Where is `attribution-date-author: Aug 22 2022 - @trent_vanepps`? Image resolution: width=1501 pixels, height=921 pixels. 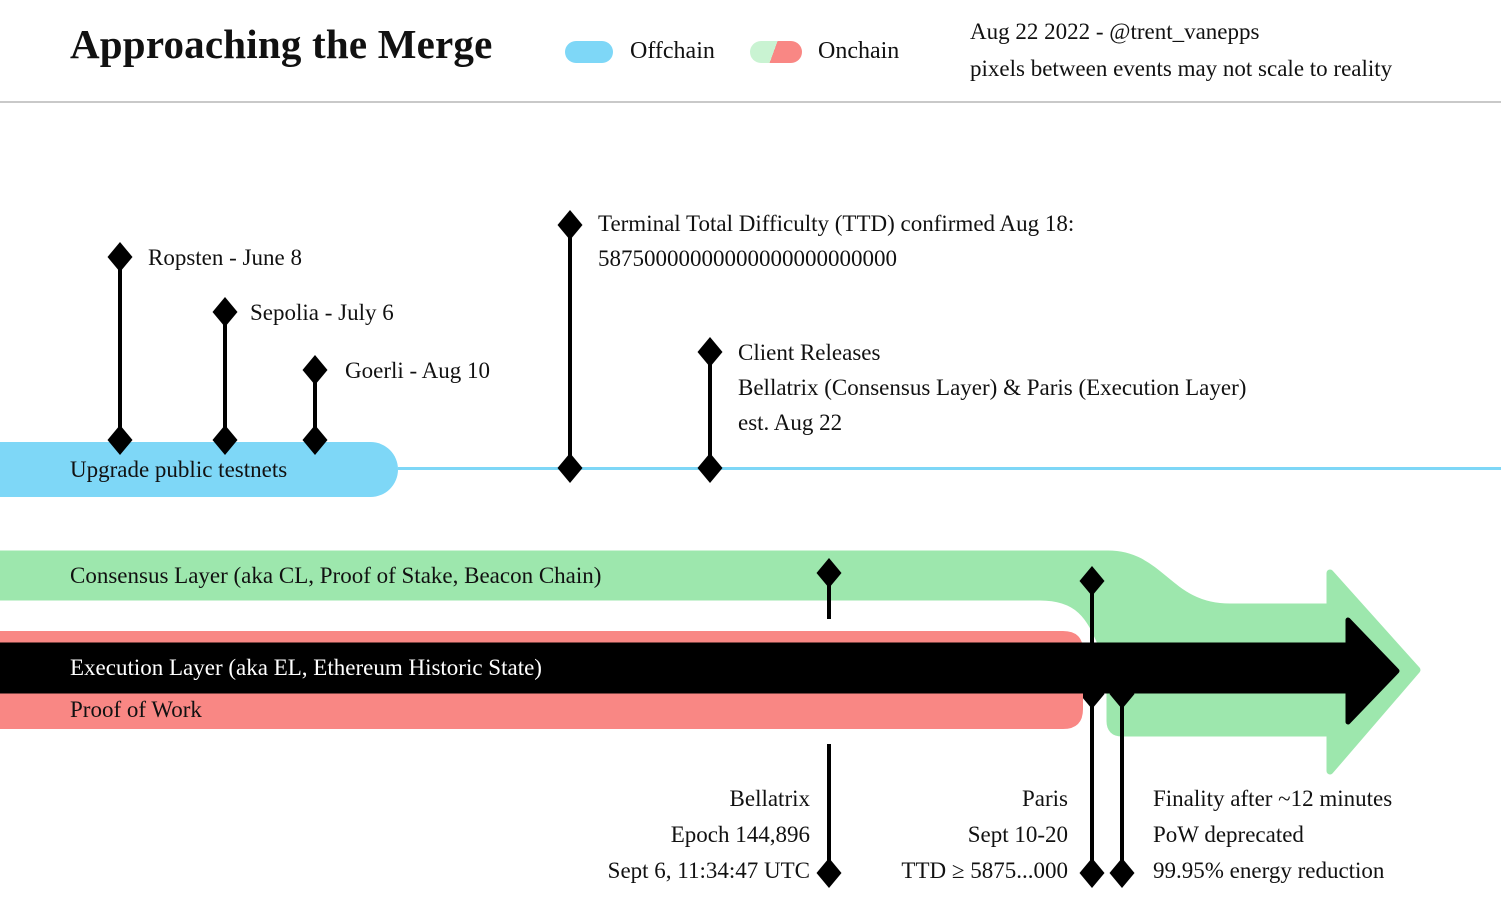
attribution-date-author: Aug 22 2022 - @trent_vanepps is located at coordinates (1115, 31).